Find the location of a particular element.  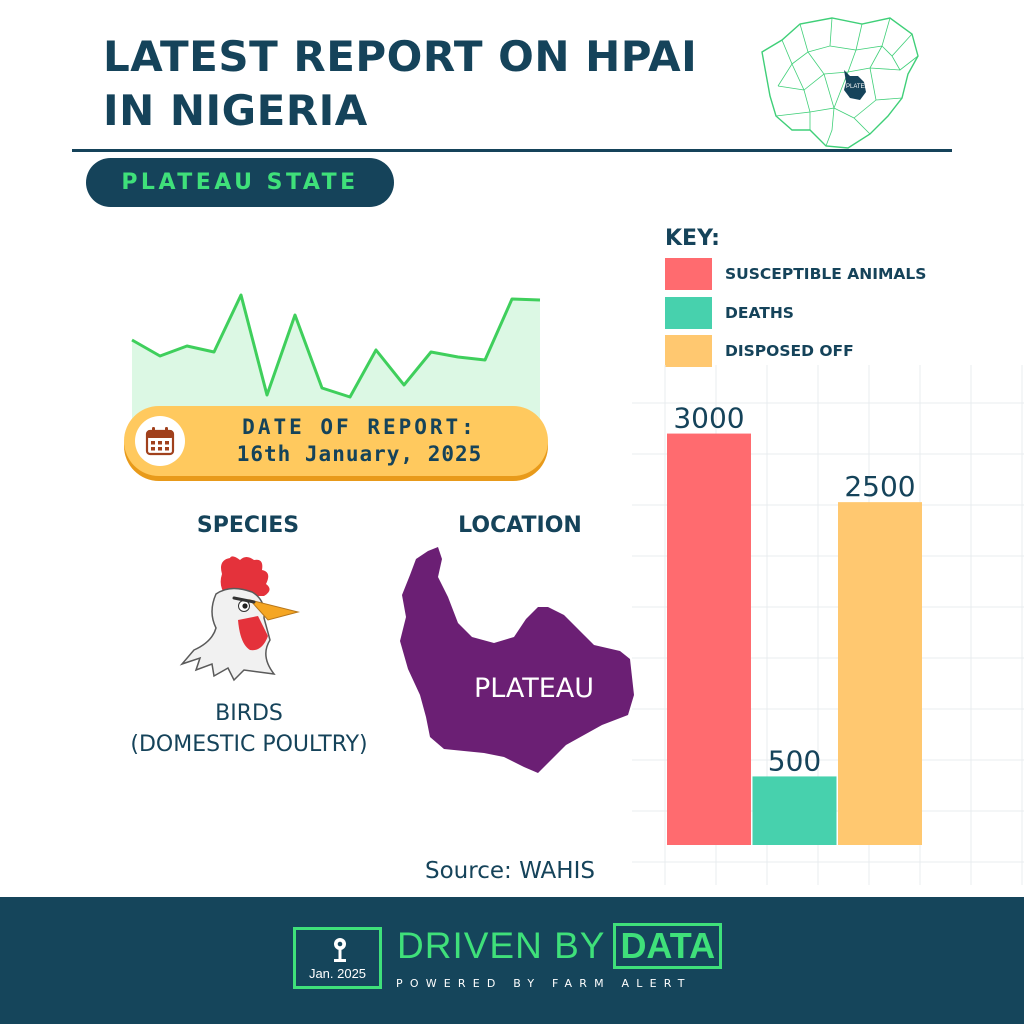

brand-logo: DRIVEN BY DATA is located at coordinates (560, 946).